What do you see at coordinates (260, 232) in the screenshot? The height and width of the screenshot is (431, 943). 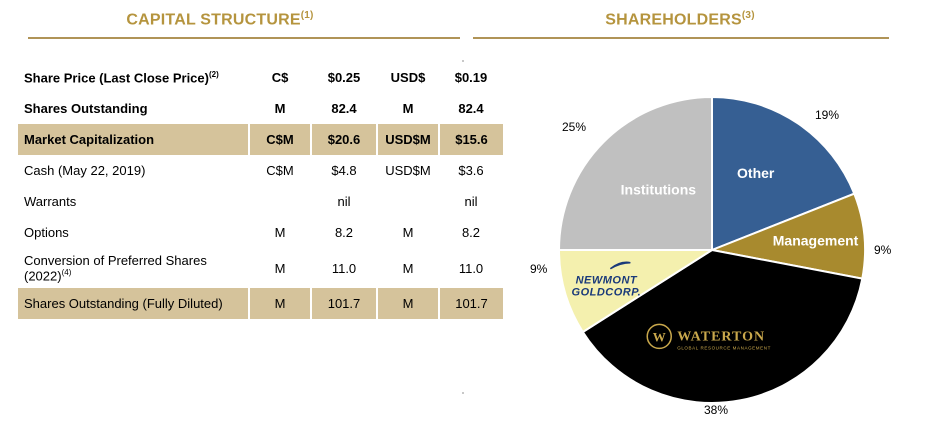 I see `table-row: Options M 8.2 M 8.2` at bounding box center [260, 232].